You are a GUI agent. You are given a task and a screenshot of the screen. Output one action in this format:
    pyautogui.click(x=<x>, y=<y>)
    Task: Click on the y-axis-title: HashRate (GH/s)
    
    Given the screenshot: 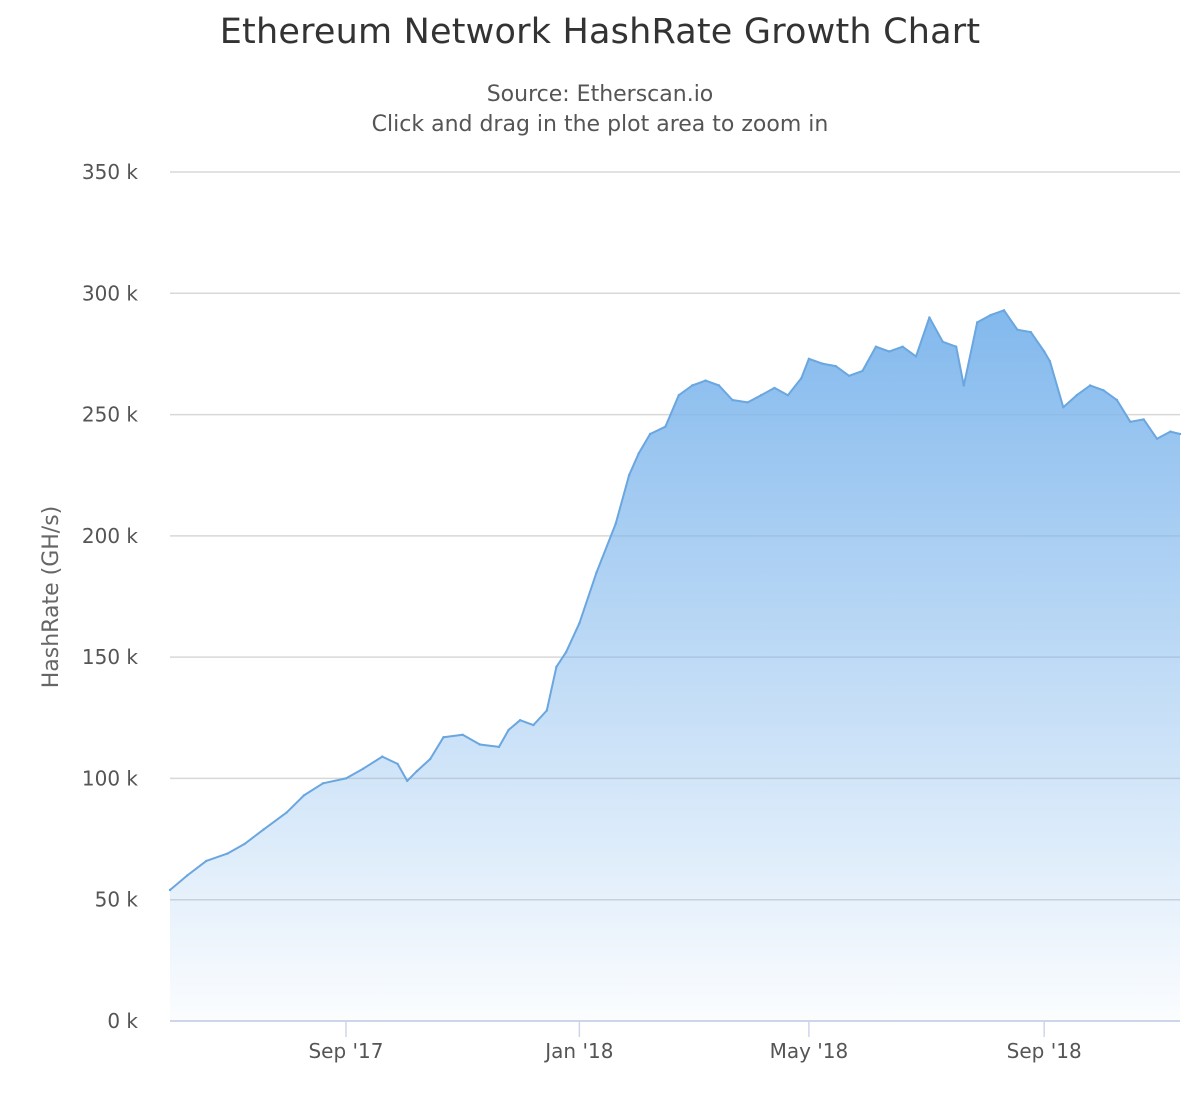 What is the action you would take?
    pyautogui.click(x=51, y=597)
    